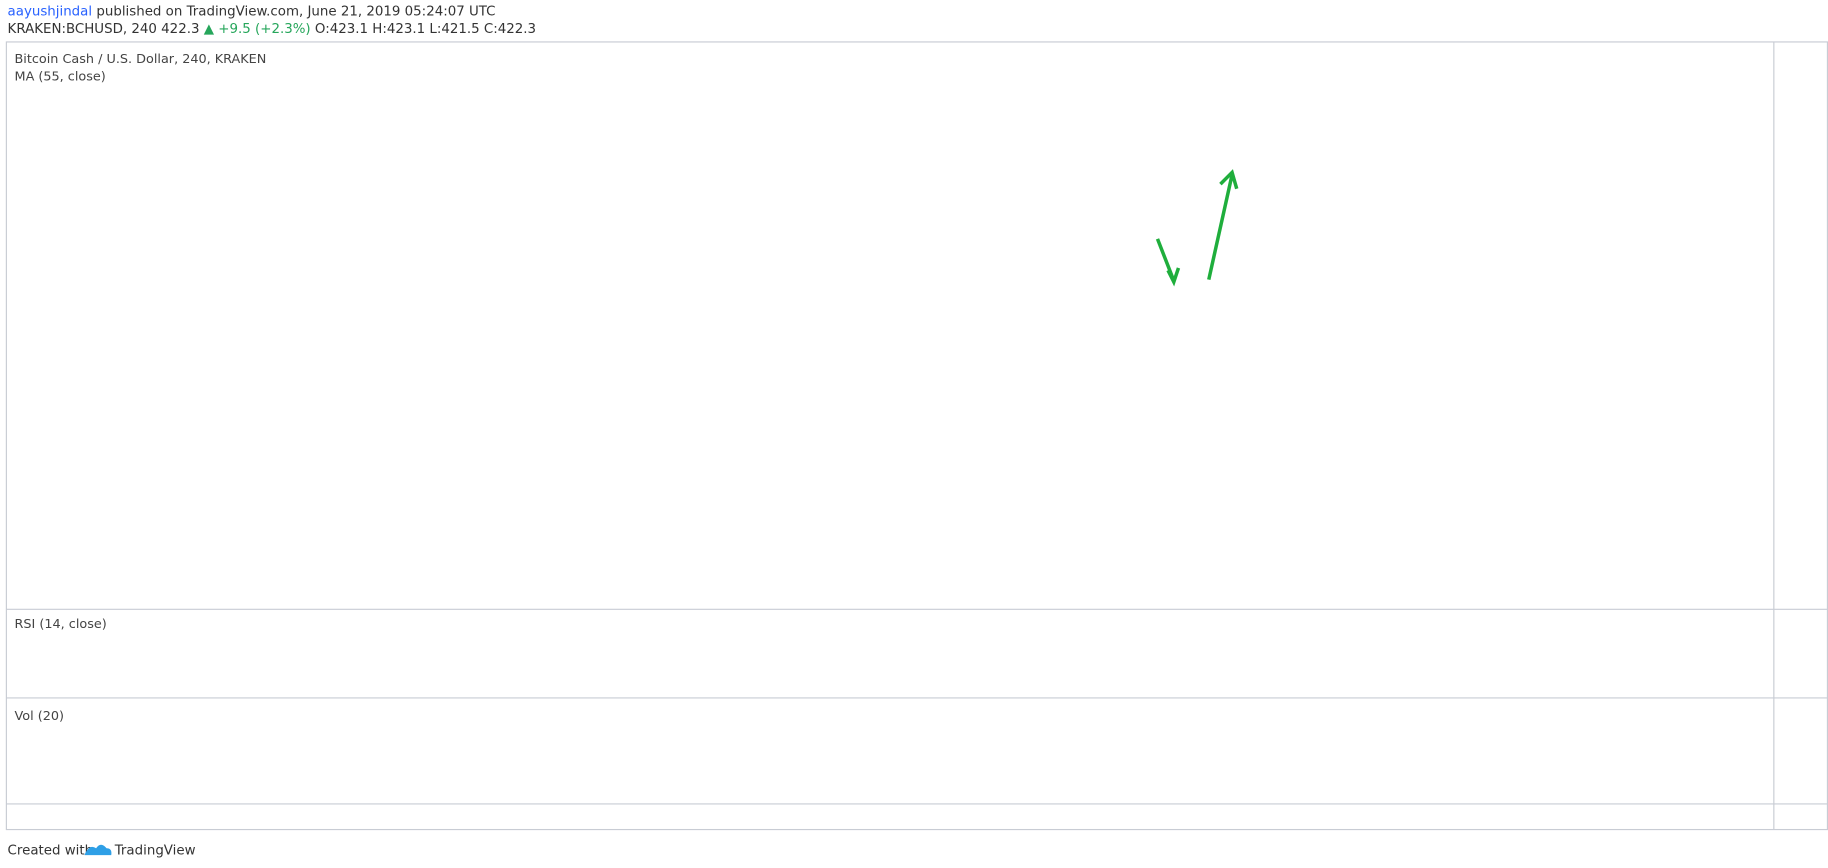 The width and height of the screenshot is (1828, 868). What do you see at coordinates (425, 29) in the screenshot?
I see `ohlc: O:423.1 H:423.1 L:421.5 C:422.3` at bounding box center [425, 29].